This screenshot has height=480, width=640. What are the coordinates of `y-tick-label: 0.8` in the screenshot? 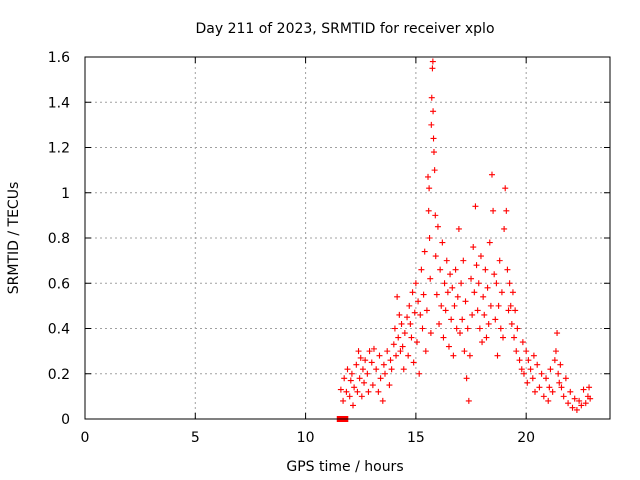 It's located at (59, 239).